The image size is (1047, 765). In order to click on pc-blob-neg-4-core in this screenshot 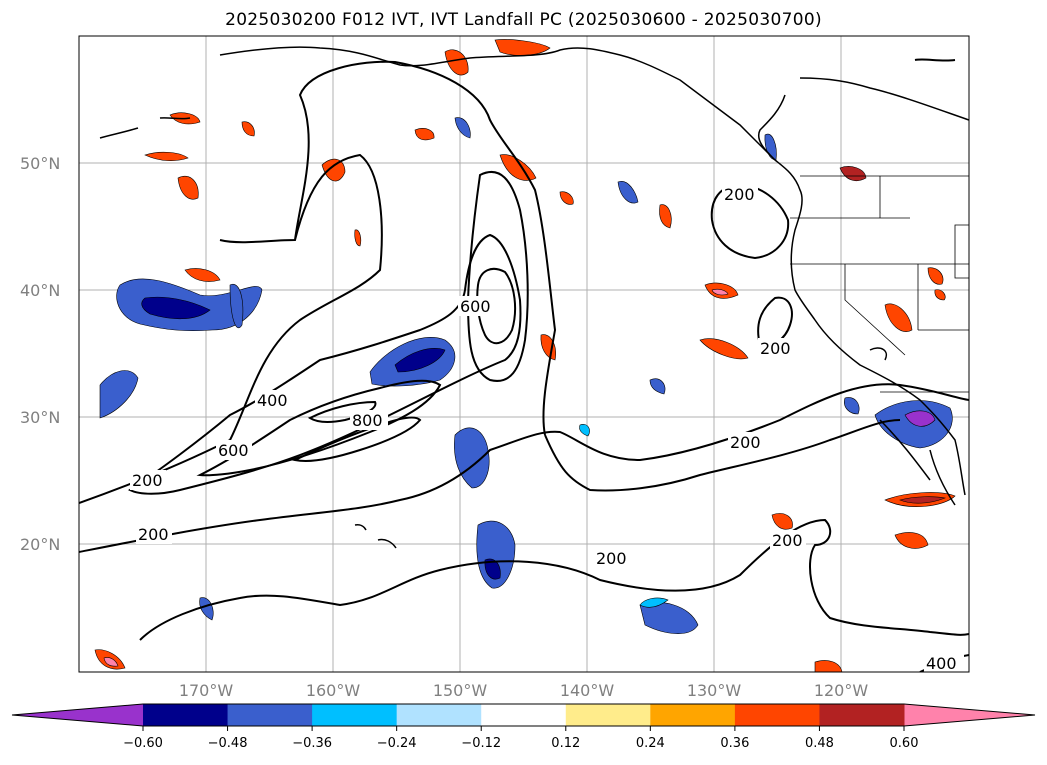, I will do `click(492, 569)`.